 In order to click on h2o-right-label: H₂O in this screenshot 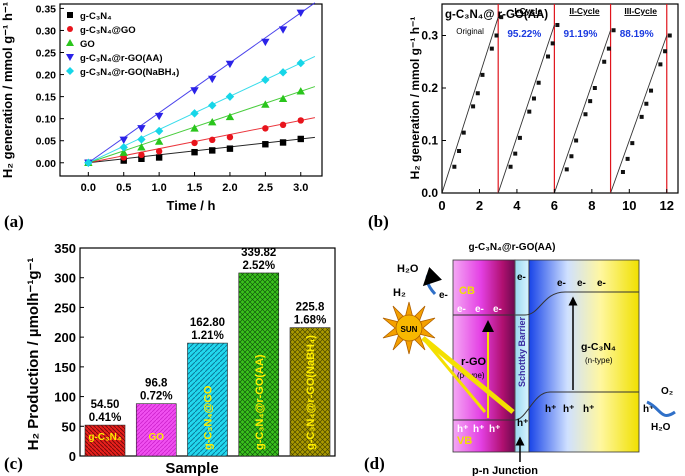, I will do `click(661, 427)`.